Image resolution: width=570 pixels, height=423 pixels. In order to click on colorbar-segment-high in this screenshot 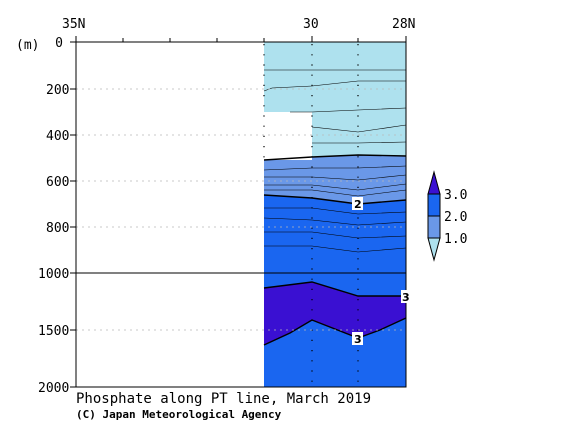, I will do `click(434, 205)`.